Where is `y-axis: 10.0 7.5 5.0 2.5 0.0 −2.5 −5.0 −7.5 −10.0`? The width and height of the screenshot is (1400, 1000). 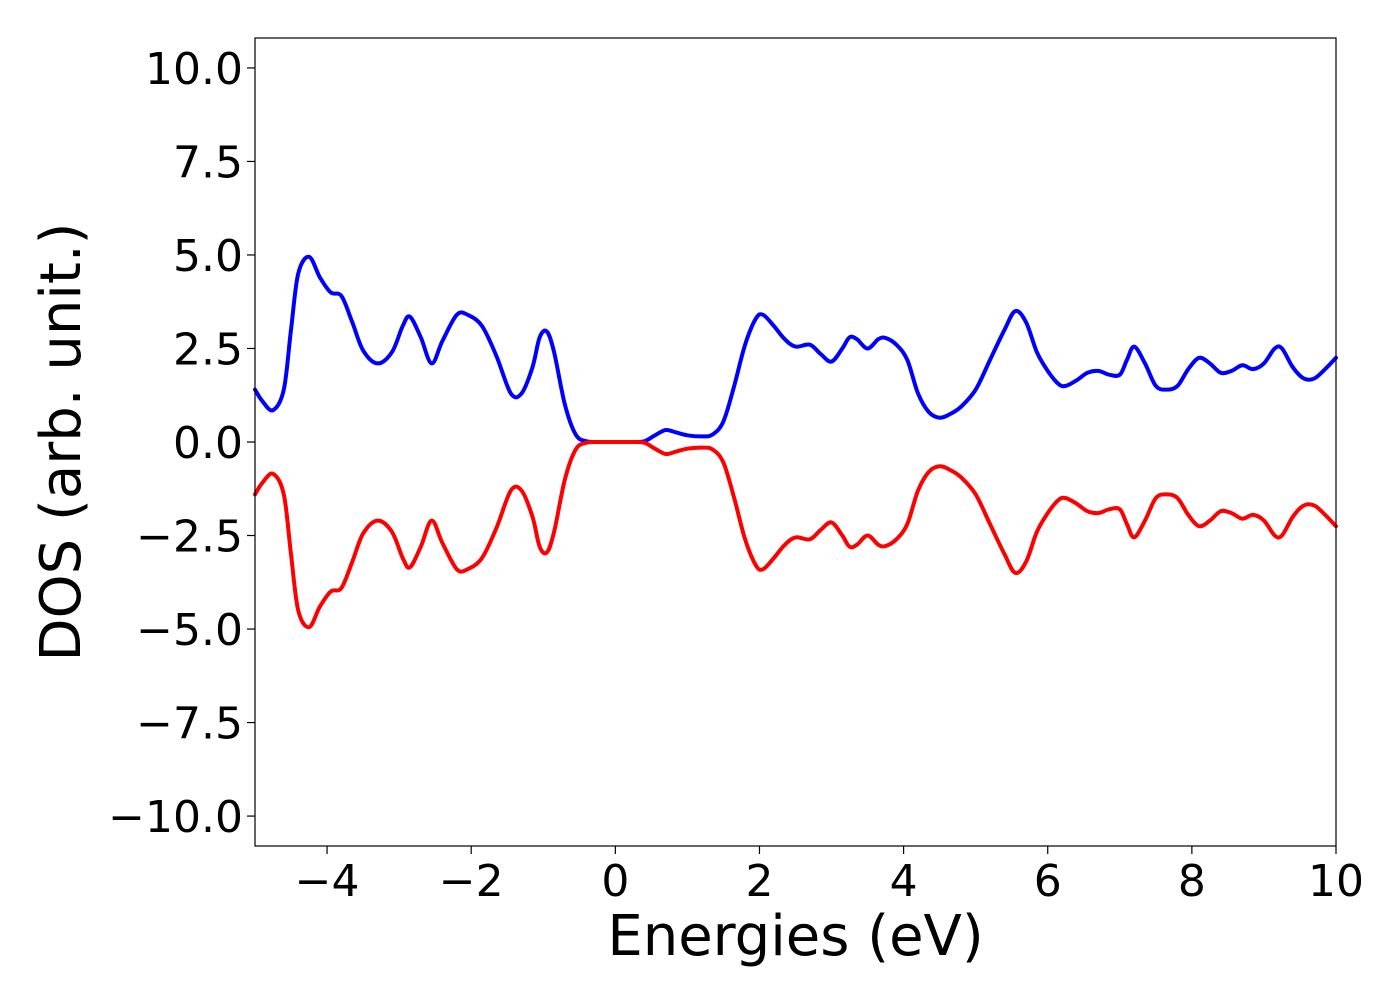
y-axis: 10.0 7.5 5.0 2.5 0.0 −2.5 −5.0 −7.5 −10.0 is located at coordinates (181, 443).